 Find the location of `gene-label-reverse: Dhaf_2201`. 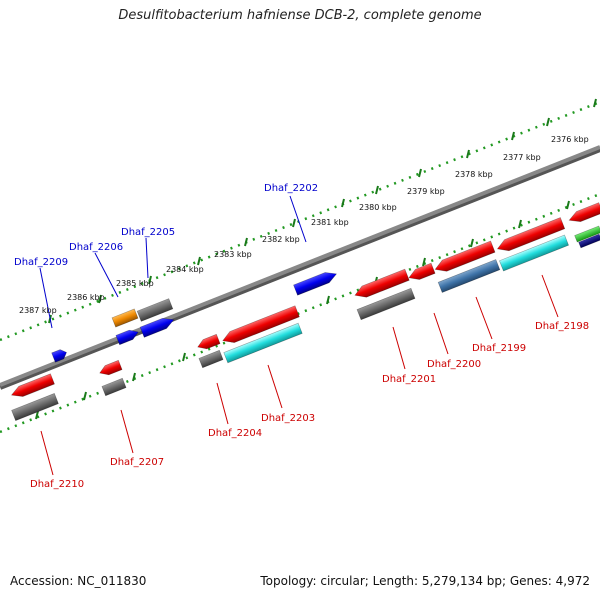

gene-label-reverse: Dhaf_2201 is located at coordinates (409, 379).